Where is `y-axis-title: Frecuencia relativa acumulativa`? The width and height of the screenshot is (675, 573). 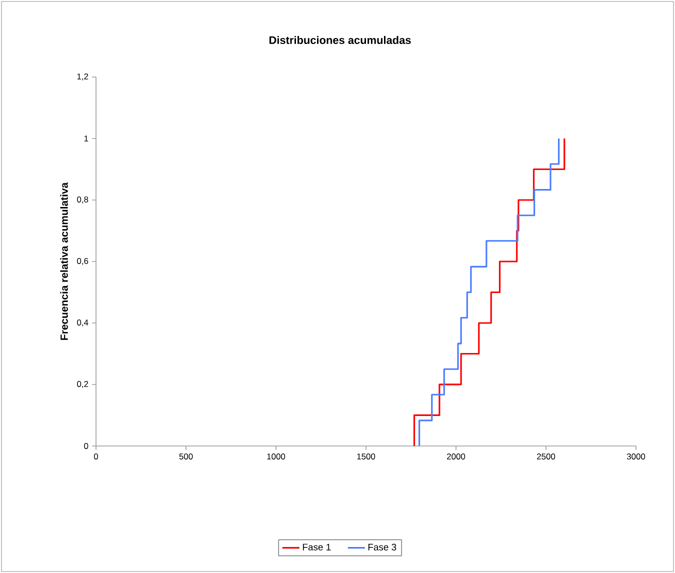 y-axis-title: Frecuencia relativa acumulativa is located at coordinates (64, 261).